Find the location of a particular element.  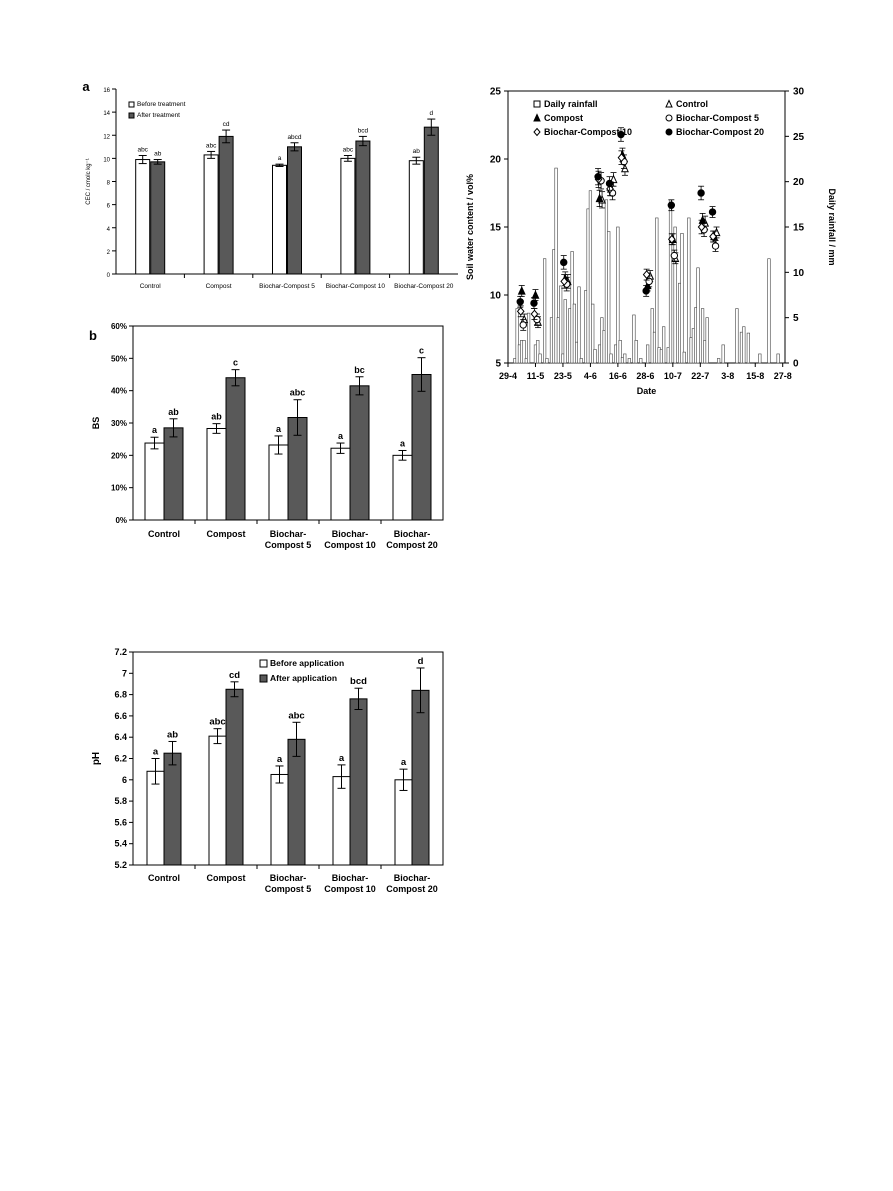

y-tick-label: 30% is located at coordinates (119, 423).